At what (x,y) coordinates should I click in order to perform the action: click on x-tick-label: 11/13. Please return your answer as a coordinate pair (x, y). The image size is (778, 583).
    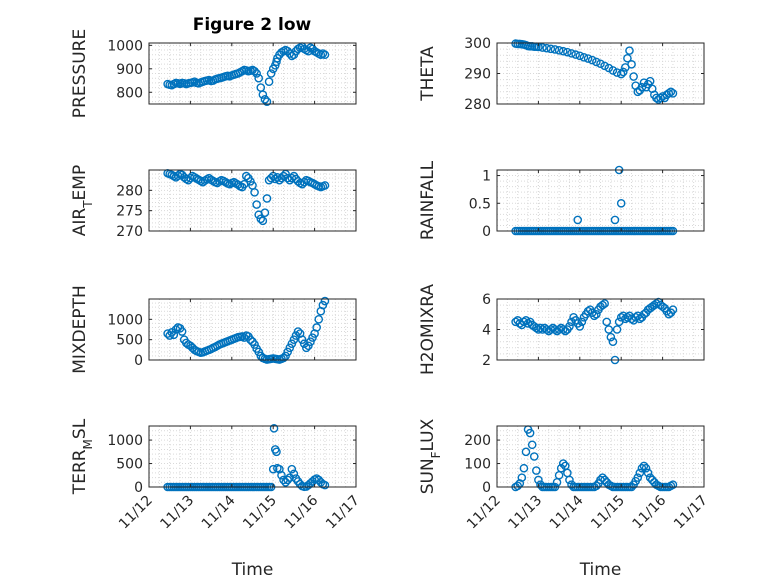
    Looking at the image, I should click on (525, 513).